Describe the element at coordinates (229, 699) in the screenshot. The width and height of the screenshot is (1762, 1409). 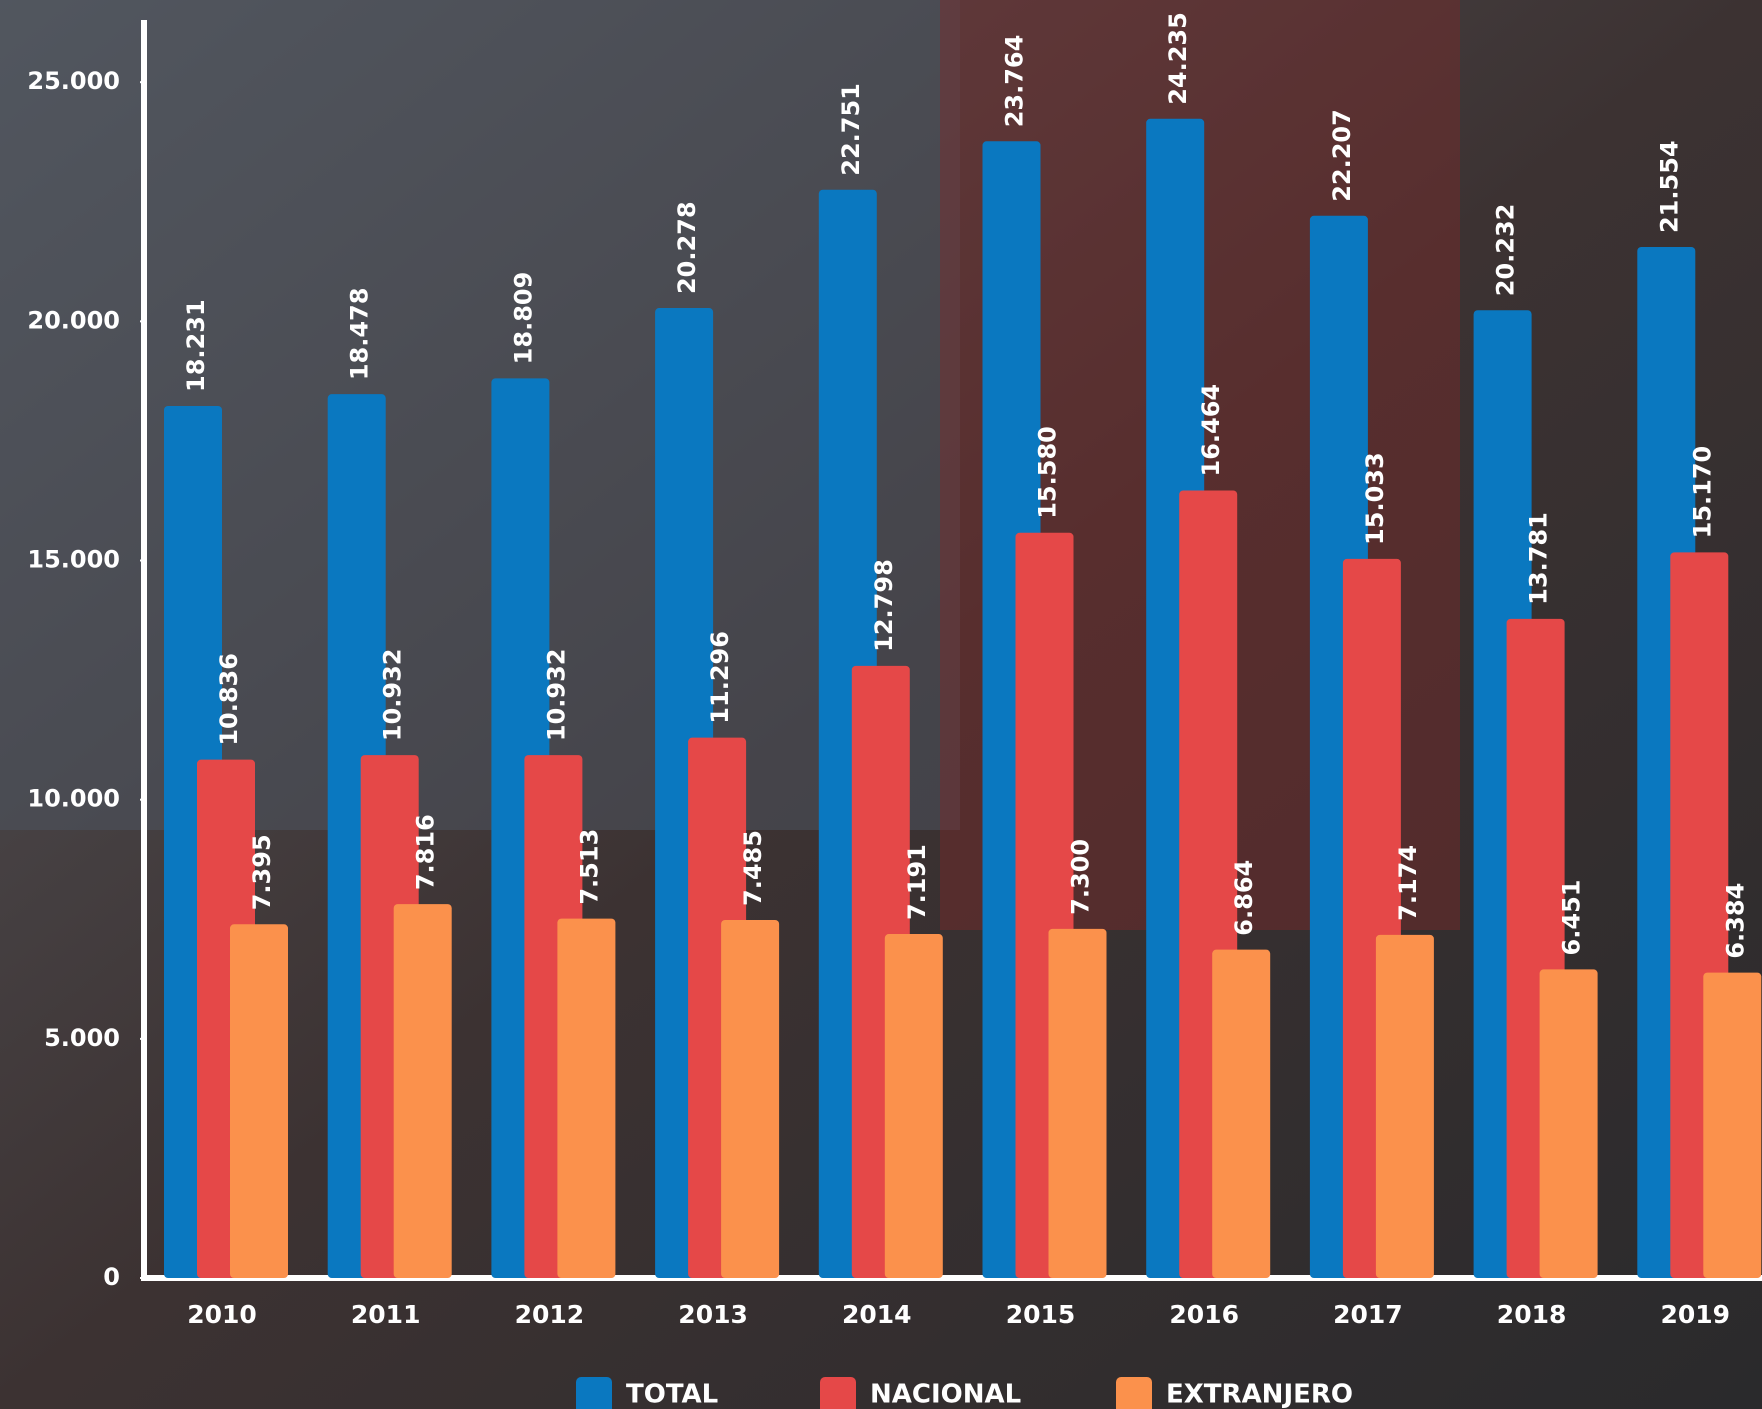
I see `value-label: 10.836` at that location.